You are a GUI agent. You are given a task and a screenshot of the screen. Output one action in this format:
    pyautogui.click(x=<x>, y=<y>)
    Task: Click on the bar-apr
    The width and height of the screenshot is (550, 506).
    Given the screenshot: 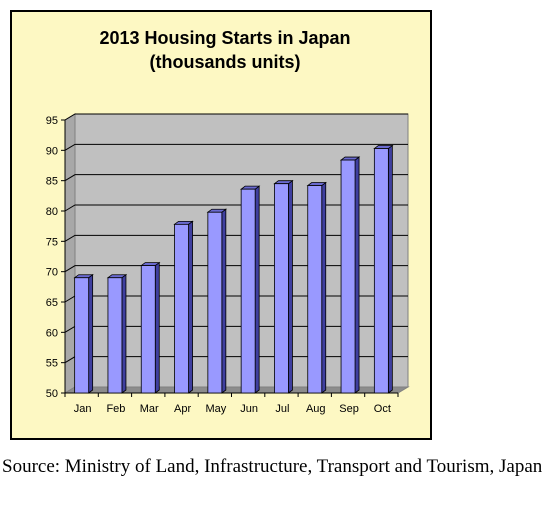 What is the action you would take?
    pyautogui.click(x=183, y=307)
    